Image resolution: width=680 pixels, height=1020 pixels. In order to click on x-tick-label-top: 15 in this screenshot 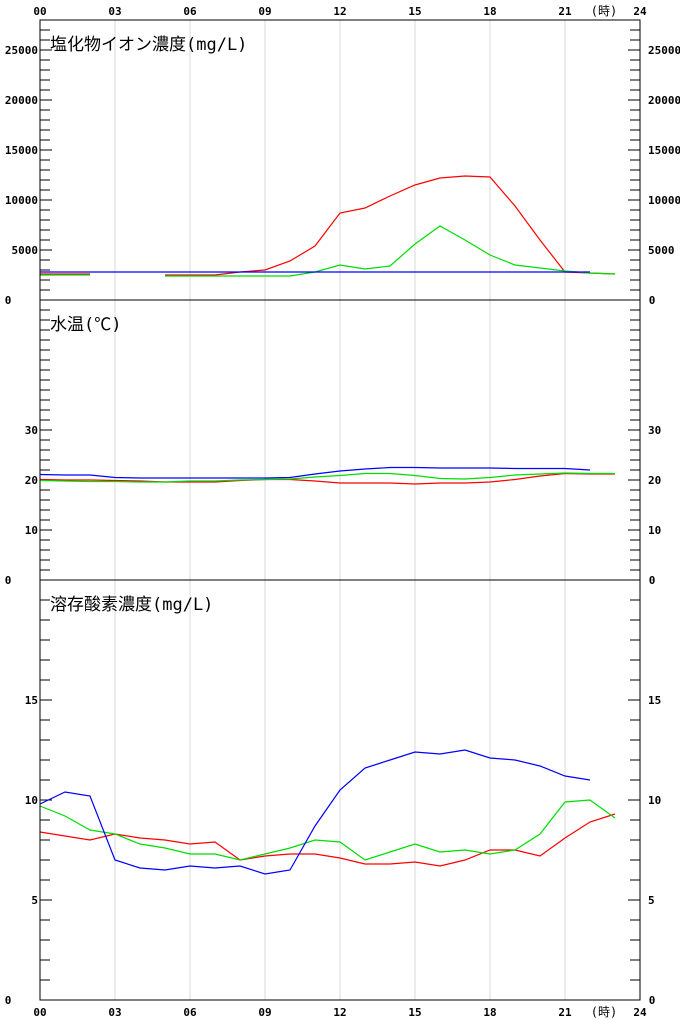, I will do `click(414, 11)`.